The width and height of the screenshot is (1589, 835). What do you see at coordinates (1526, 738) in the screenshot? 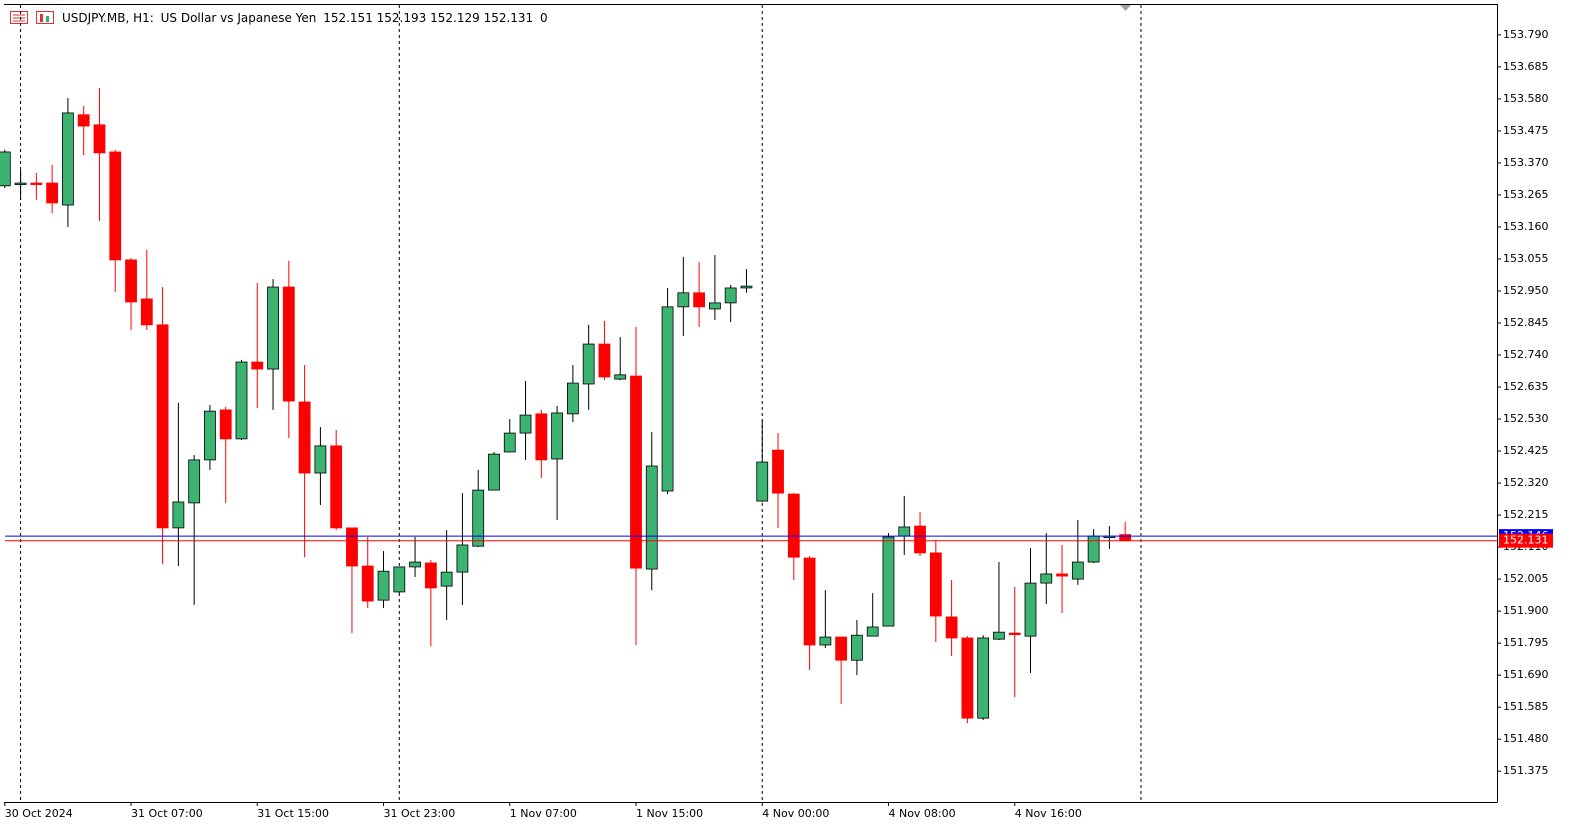
I see `y-tick-label: 151.480` at bounding box center [1526, 738].